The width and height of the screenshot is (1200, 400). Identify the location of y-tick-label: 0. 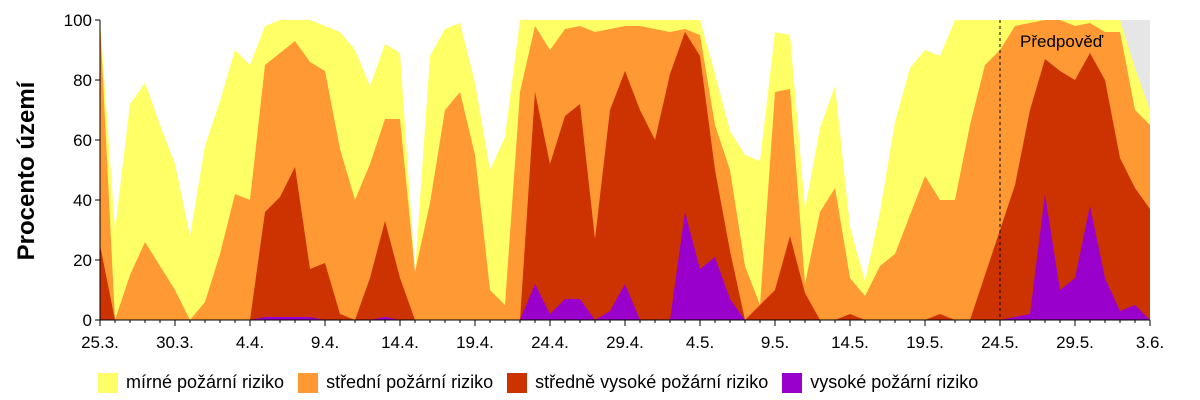
(87, 320).